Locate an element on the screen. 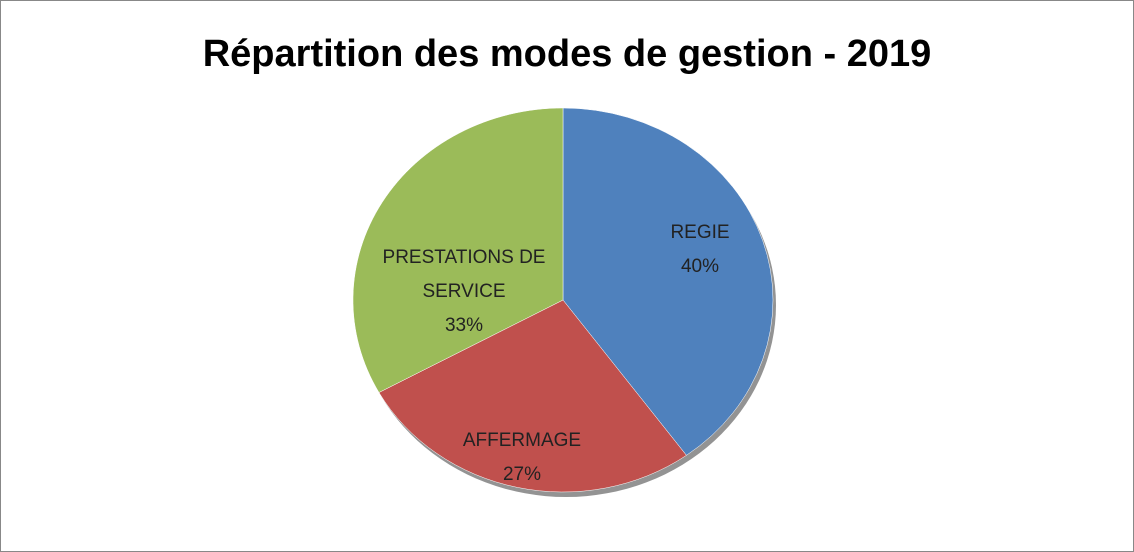 The image size is (1134, 552). slice-name: PRESTATIONS DE SERVICE is located at coordinates (464, 274).